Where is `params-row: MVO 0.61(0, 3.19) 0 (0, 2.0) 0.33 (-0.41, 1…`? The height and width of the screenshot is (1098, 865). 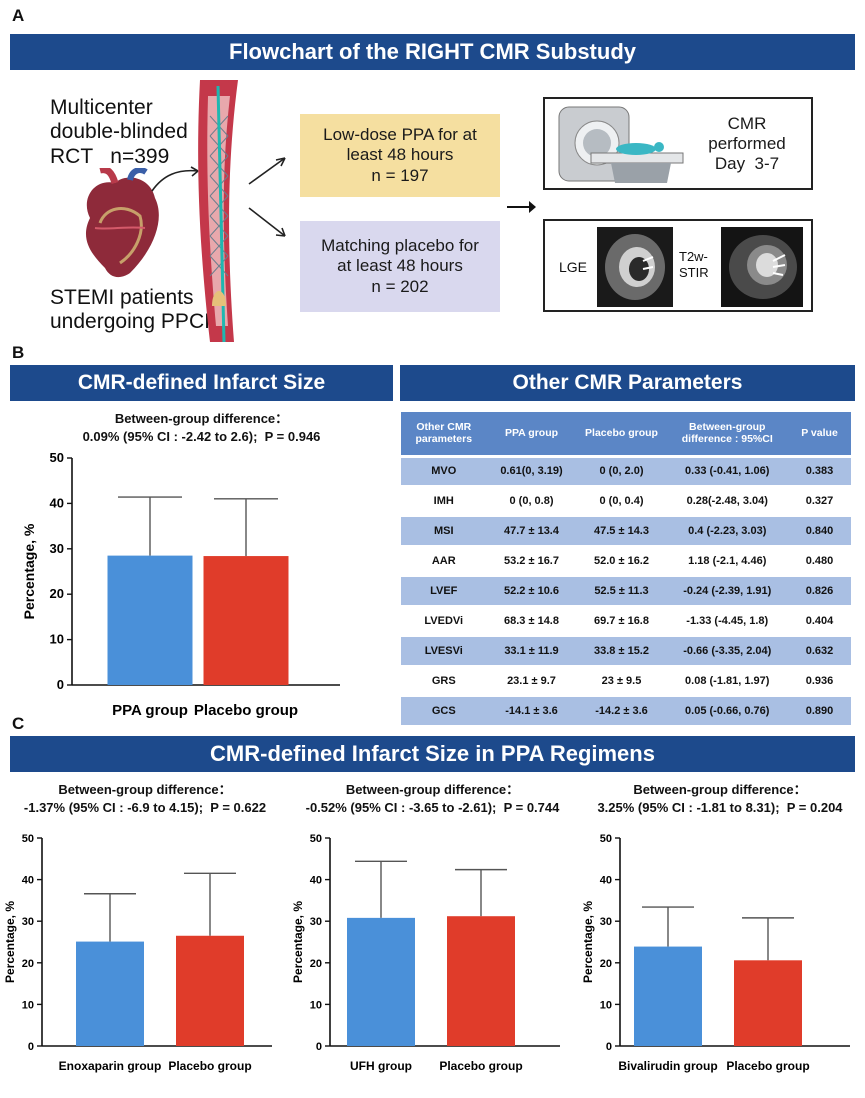 params-row: MVO 0.61(0, 3.19) 0 (0, 2.0) 0.33 (-0.41, 1… is located at coordinates (626, 471).